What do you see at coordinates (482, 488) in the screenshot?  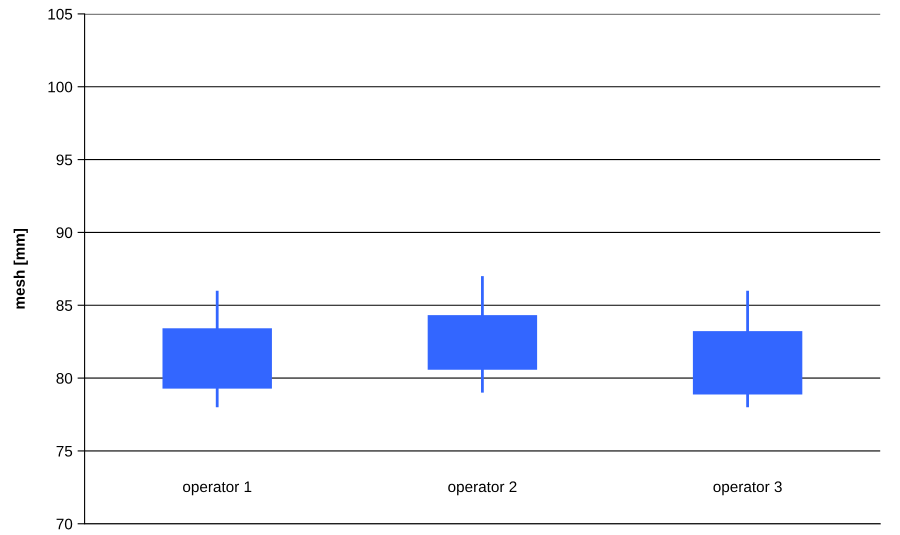 I see `x-tick-label: operator 2` at bounding box center [482, 488].